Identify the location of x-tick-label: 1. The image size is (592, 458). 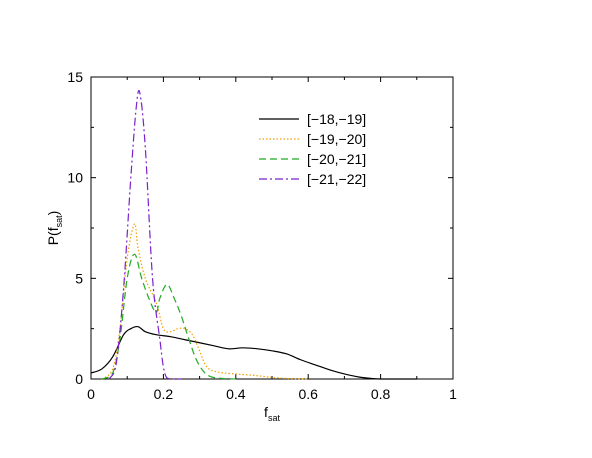
(453, 394).